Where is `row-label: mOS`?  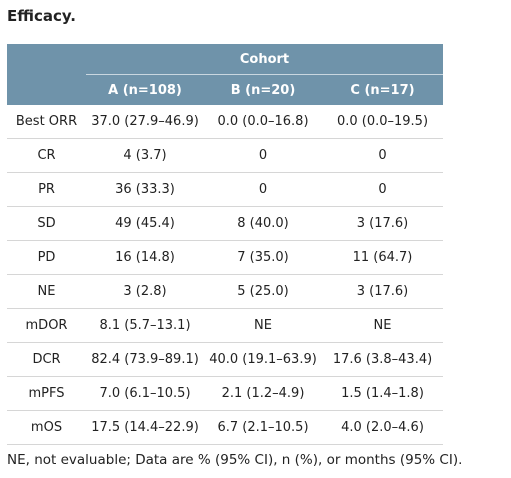 row-label: mOS is located at coordinates (46, 427).